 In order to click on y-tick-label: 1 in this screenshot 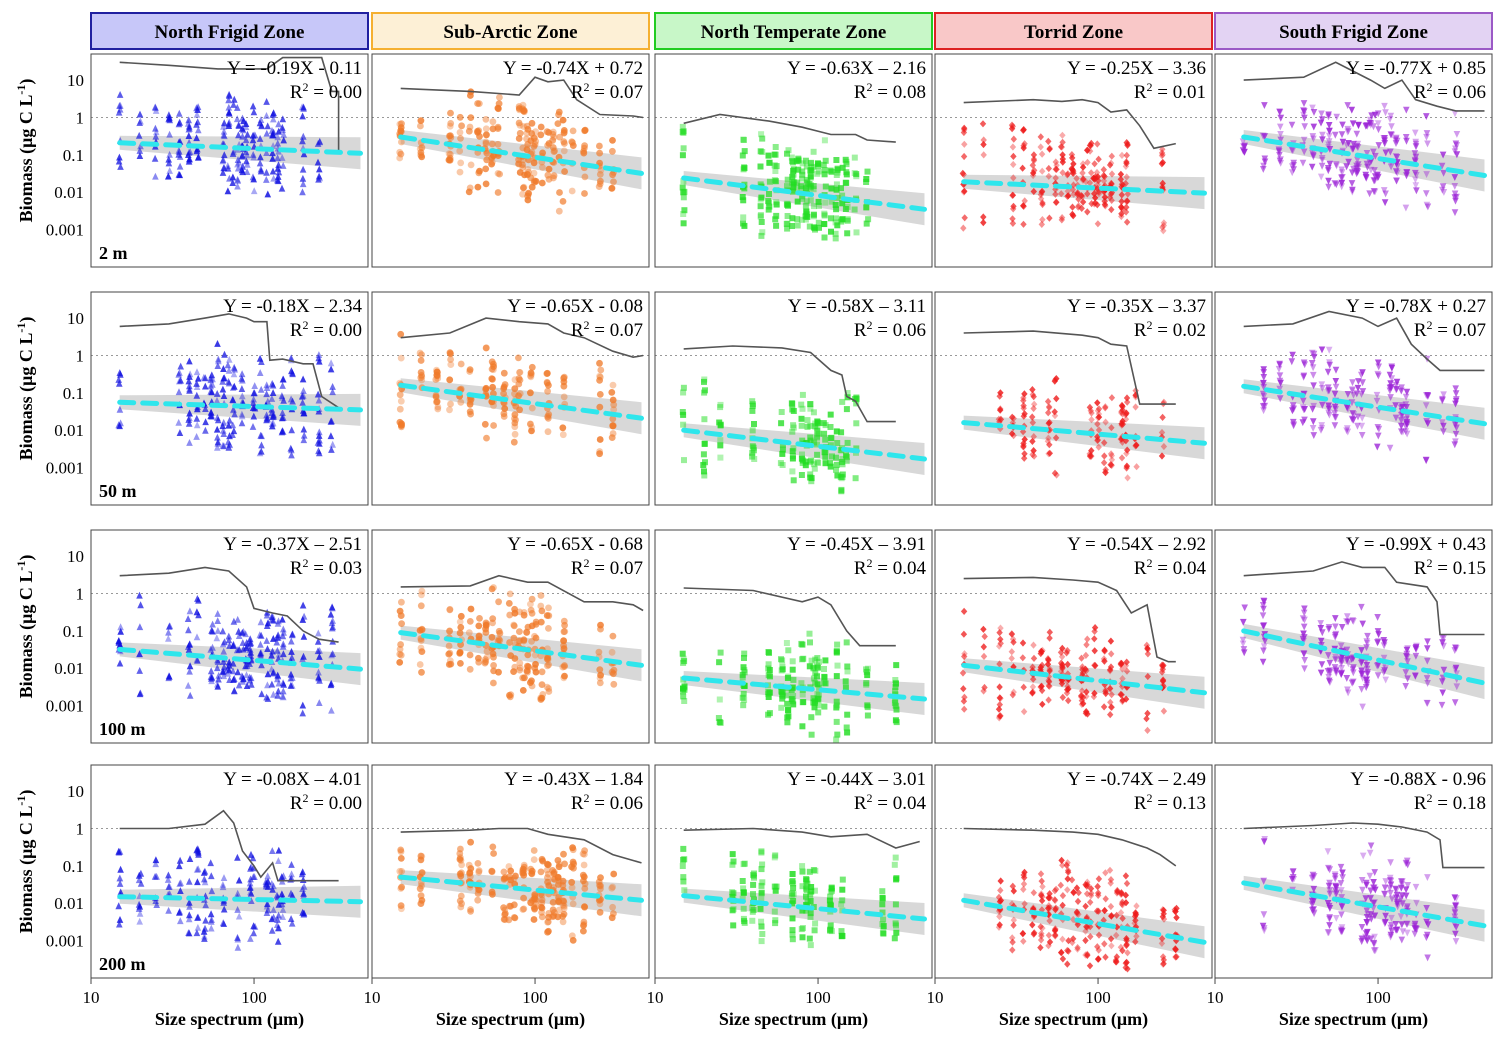, I will do `click(80, 829)`.